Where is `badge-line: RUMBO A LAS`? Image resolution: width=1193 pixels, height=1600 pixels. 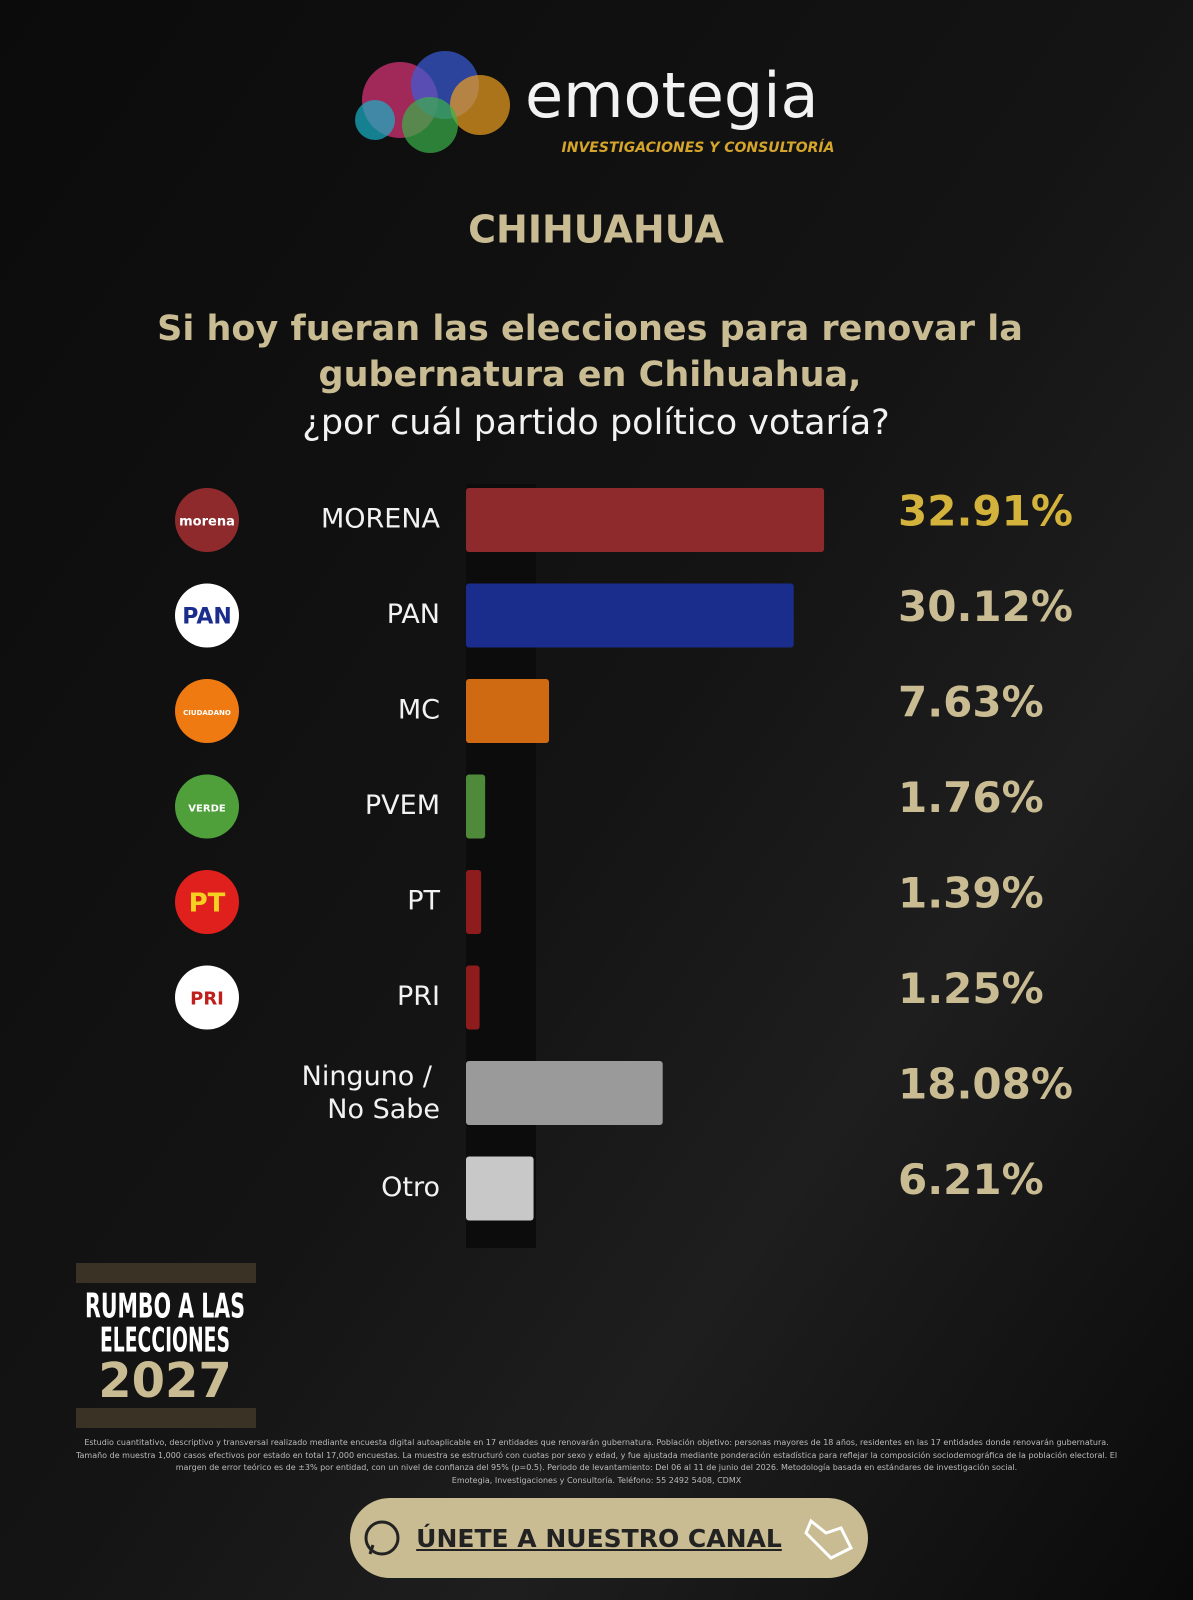
badge-line: RUMBO A LAS is located at coordinates (165, 1307).